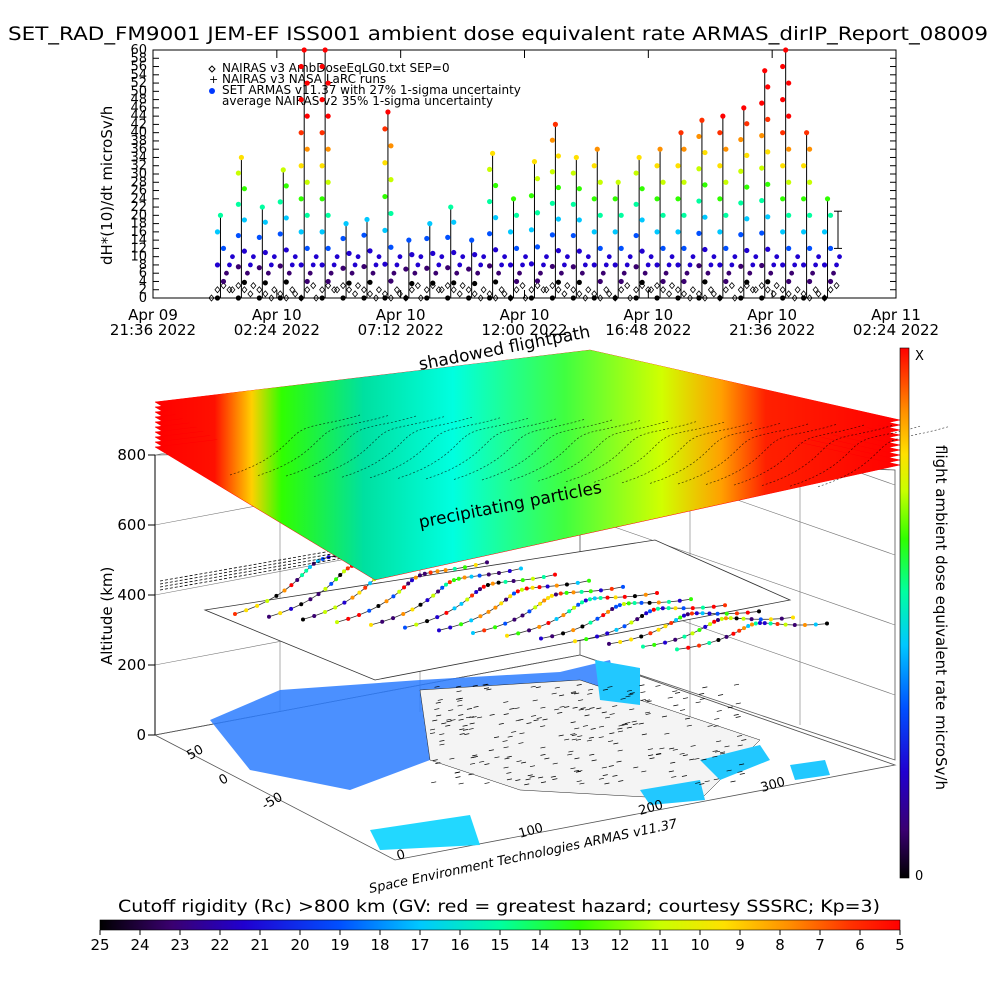 The image size is (1000, 1004). Describe the element at coordinates (743, 454) in the screenshot. I see `slab-track` at that location.